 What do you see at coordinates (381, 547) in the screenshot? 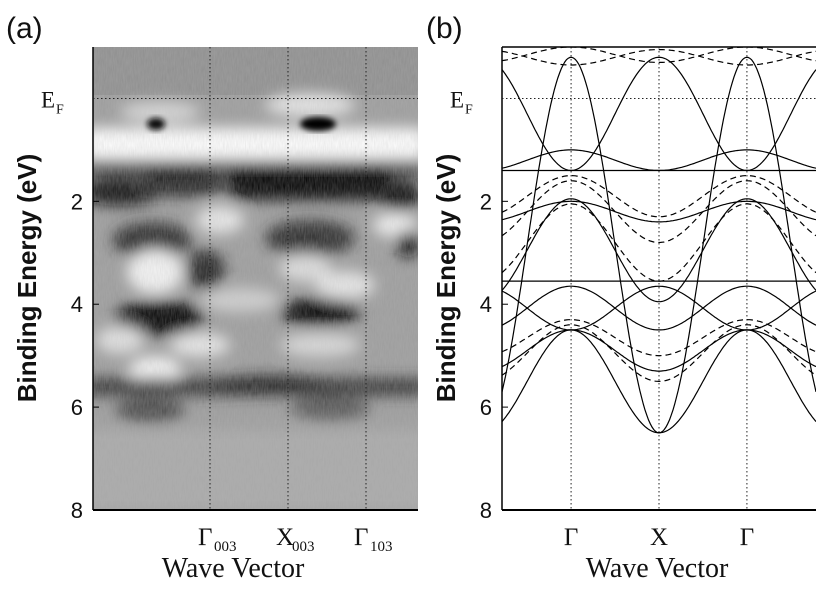
I see `k-point-subscript: 103` at bounding box center [381, 547].